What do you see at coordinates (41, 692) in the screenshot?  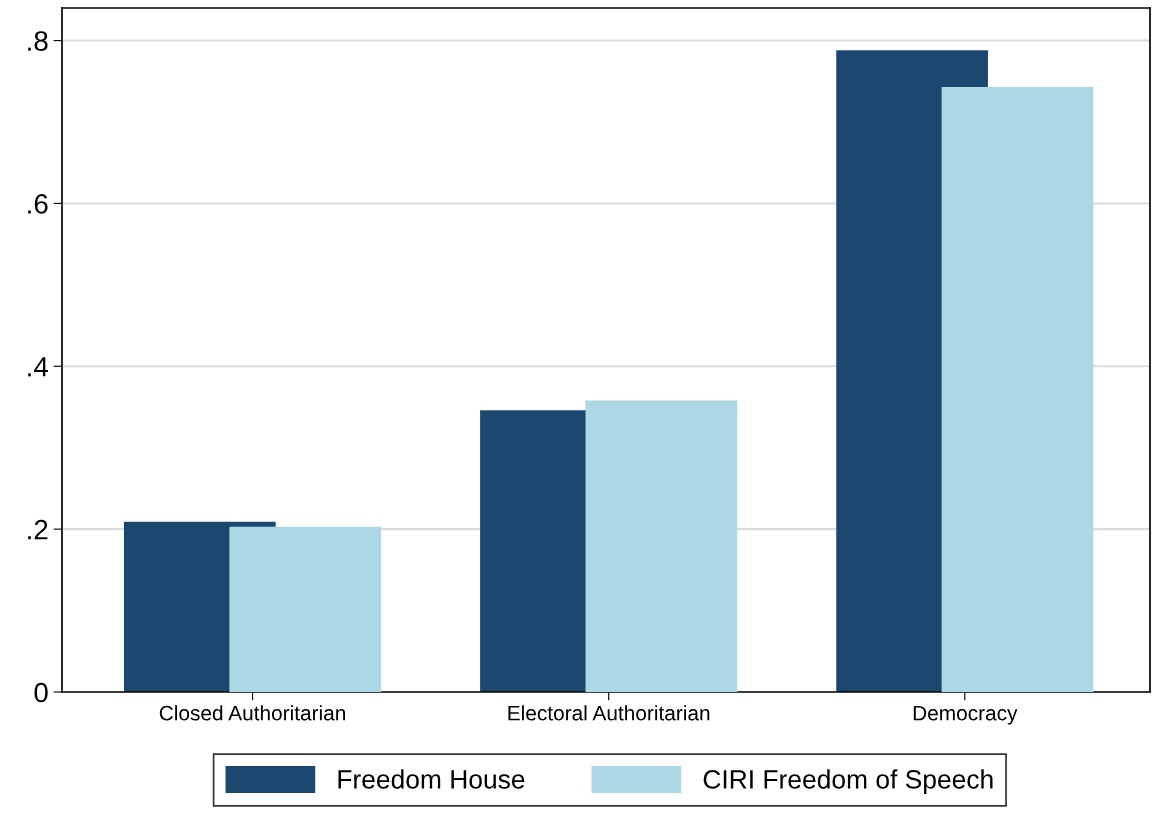 I see `y-tick-label: 0` at bounding box center [41, 692].